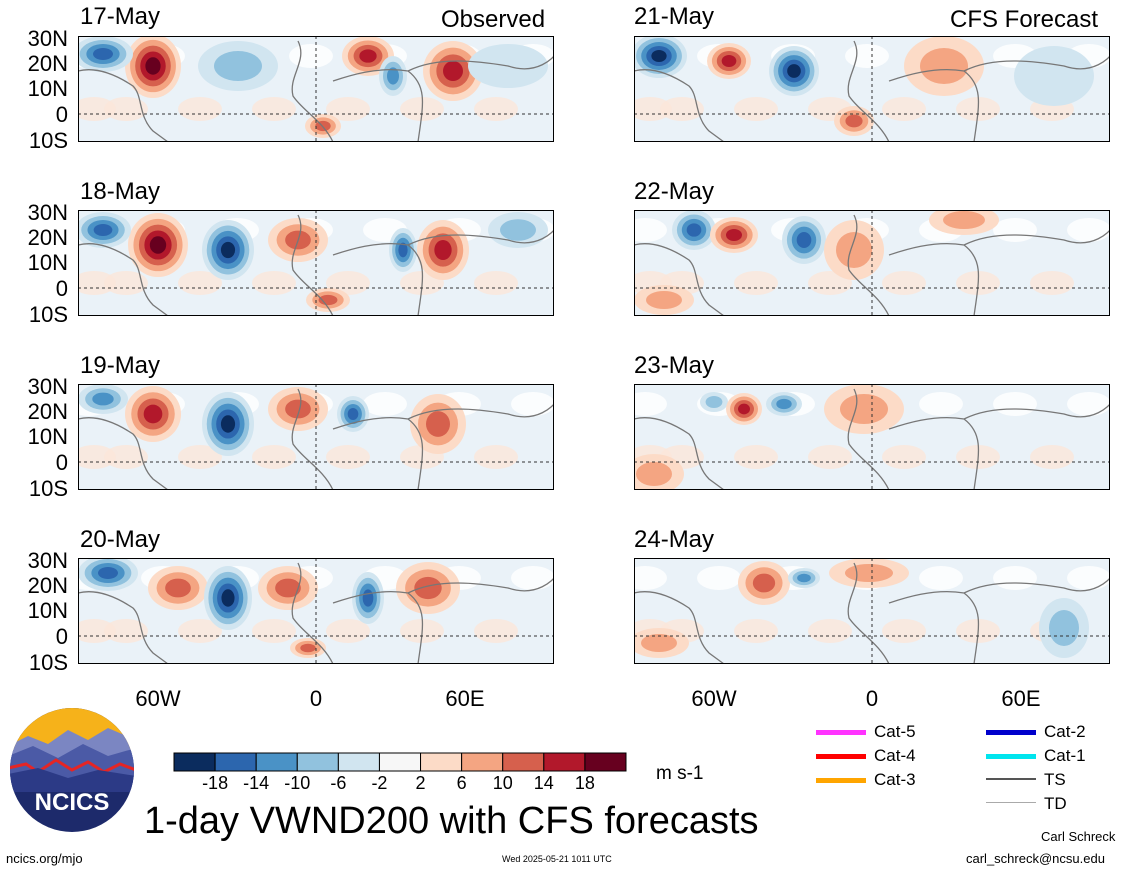 The image size is (1135, 872). What do you see at coordinates (1011, 779) in the screenshot?
I see `legend-line-ts` at bounding box center [1011, 779].